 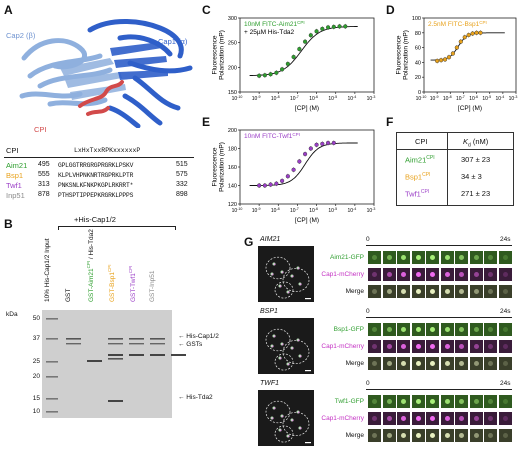 I want to click on cap2-label: Cap2 (β), so click(x=21, y=35).